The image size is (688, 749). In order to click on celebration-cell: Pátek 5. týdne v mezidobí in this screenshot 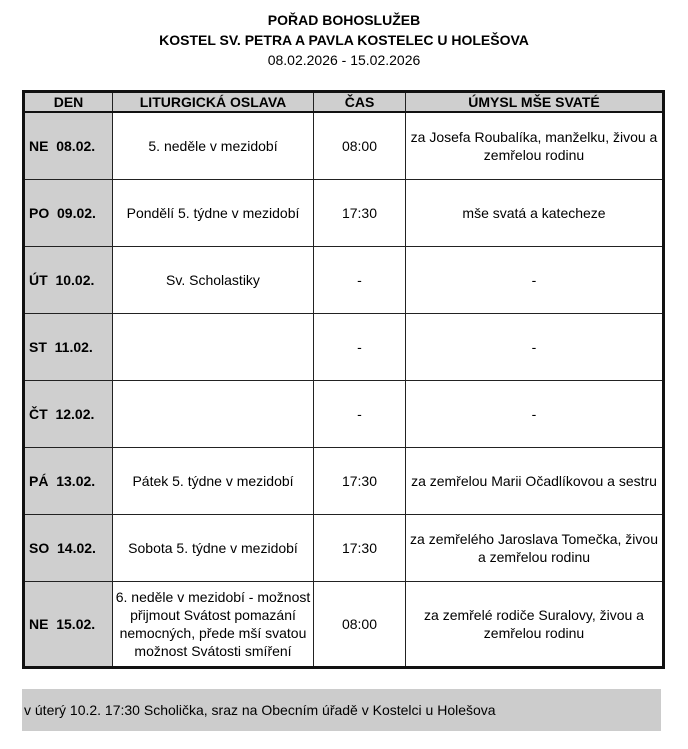, I will do `click(213, 481)`.